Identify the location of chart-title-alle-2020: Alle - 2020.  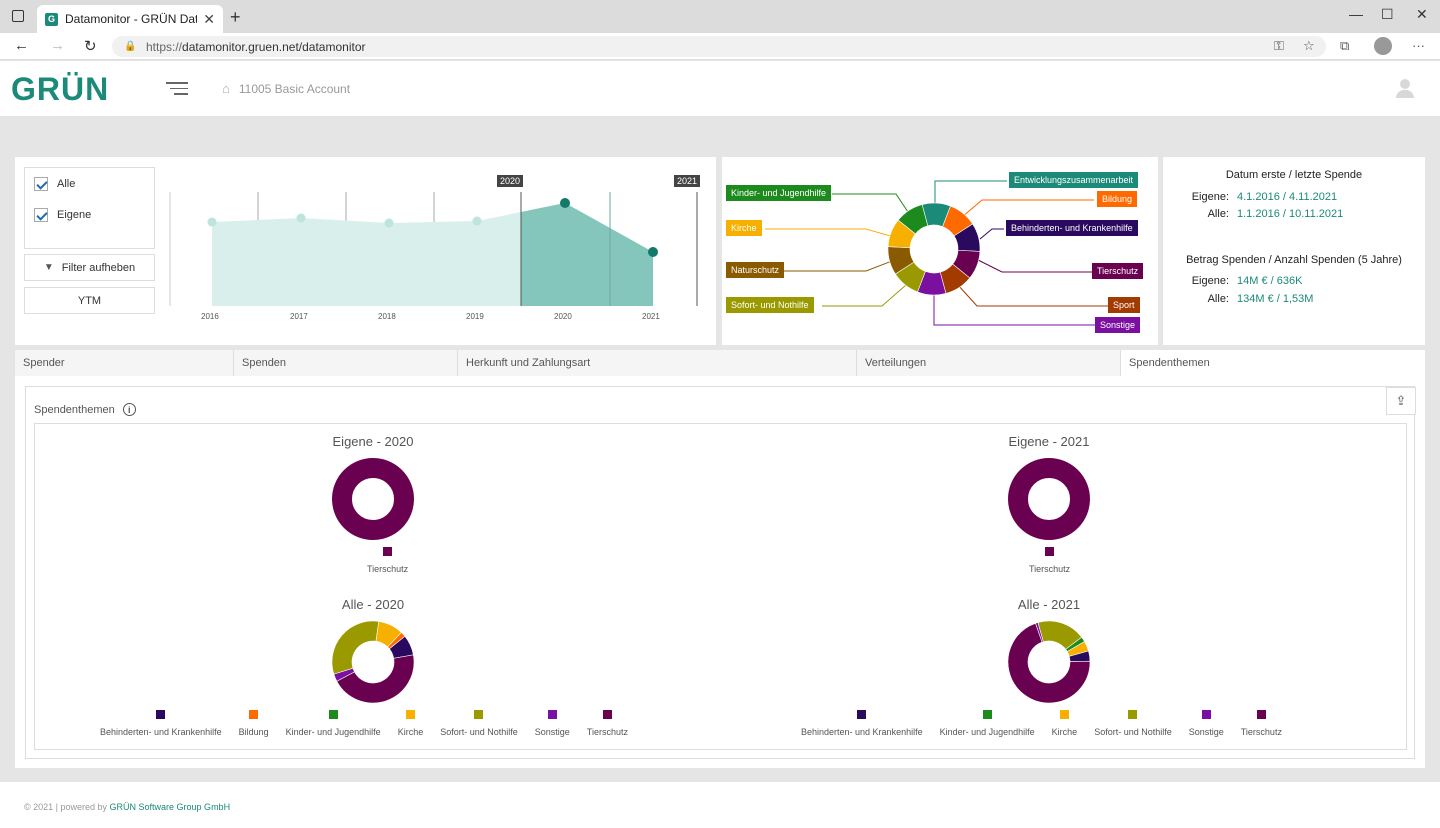
(373, 604).